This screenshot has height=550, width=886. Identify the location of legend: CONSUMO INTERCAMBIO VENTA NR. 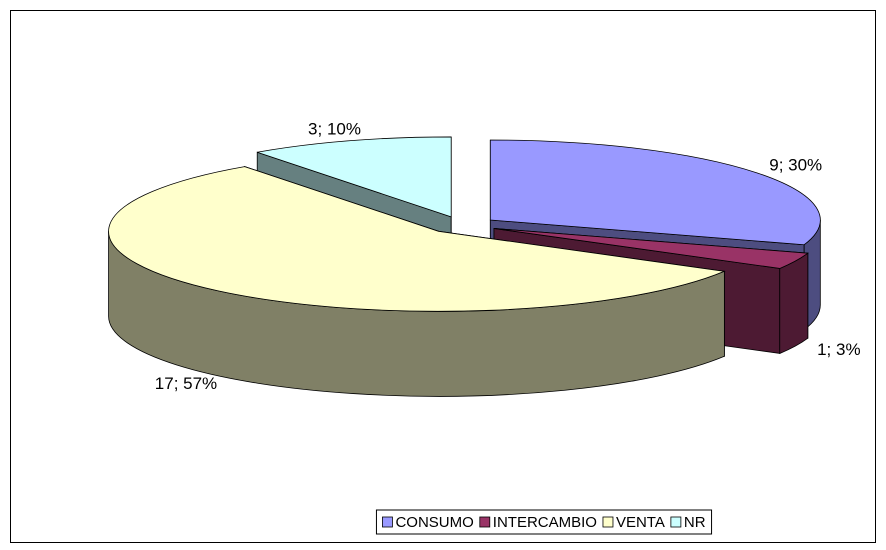
(544, 522).